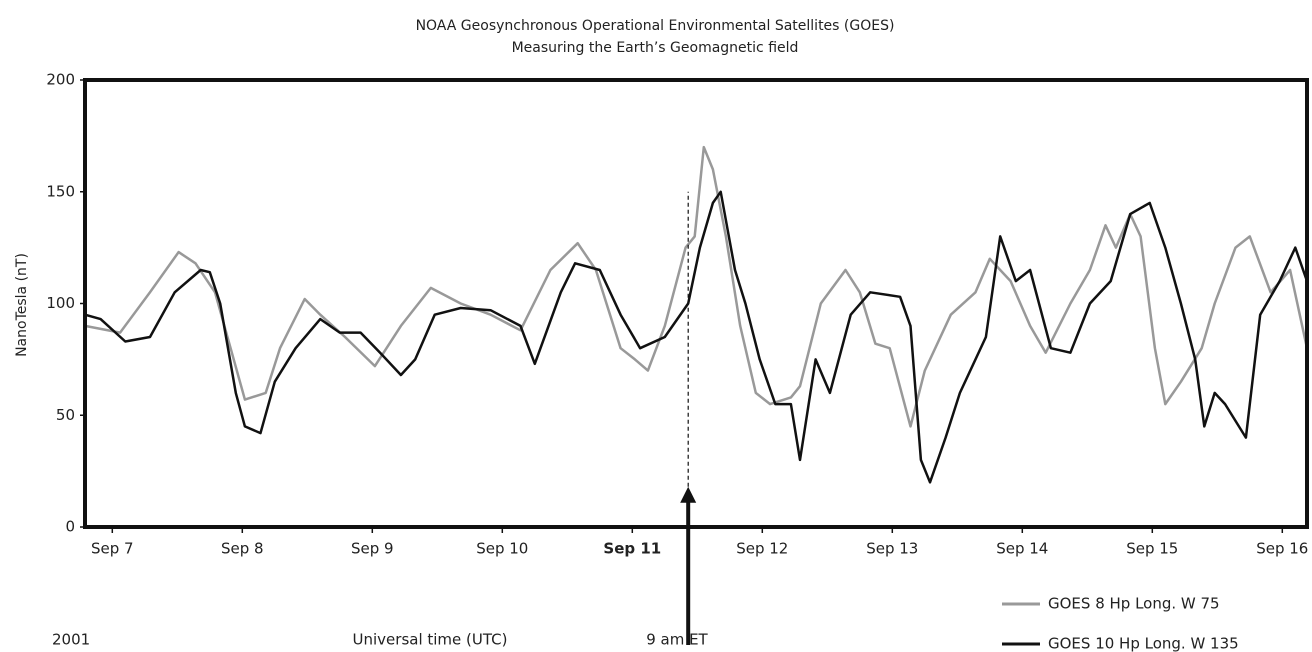 The width and height of the screenshot is (1312, 652). I want to click on legend-label: GOES 10 Hp Long. W 135, so click(1143, 643).